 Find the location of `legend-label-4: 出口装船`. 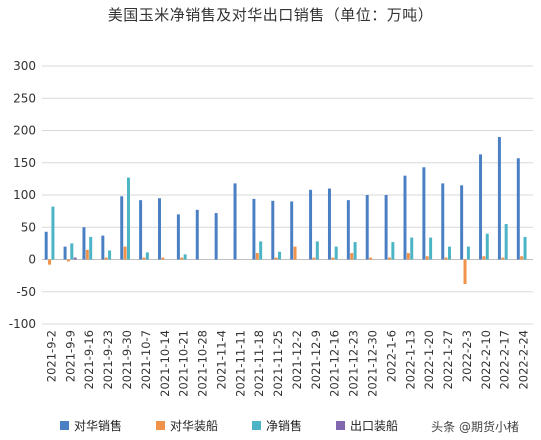

legend-label-4: 出口装船 is located at coordinates (374, 425).